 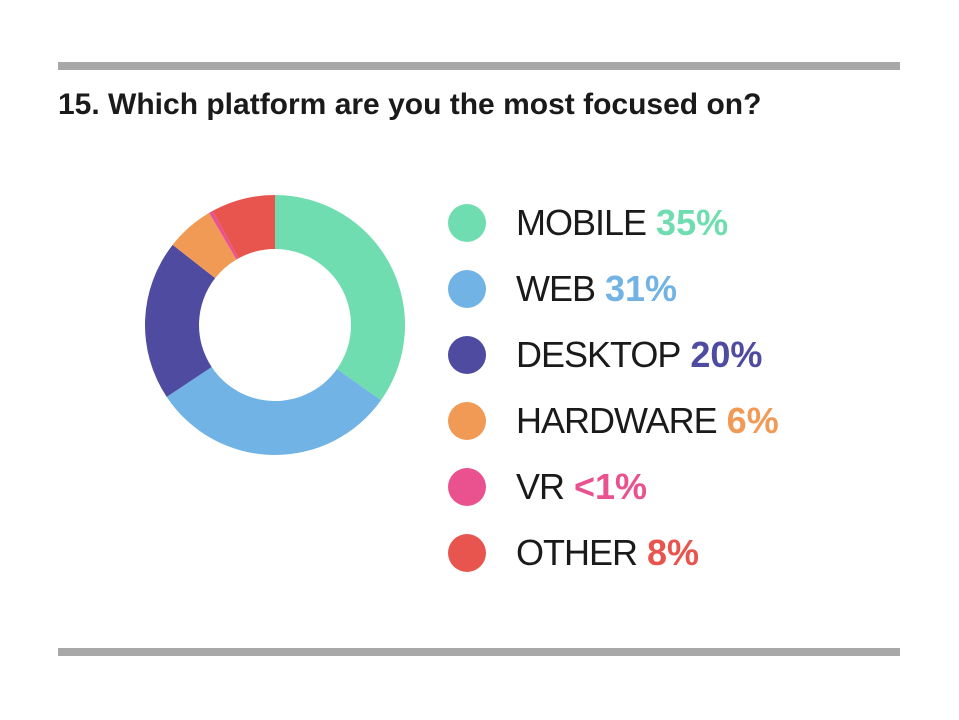 What do you see at coordinates (479, 652) in the screenshot?
I see `bottom-divider` at bounding box center [479, 652].